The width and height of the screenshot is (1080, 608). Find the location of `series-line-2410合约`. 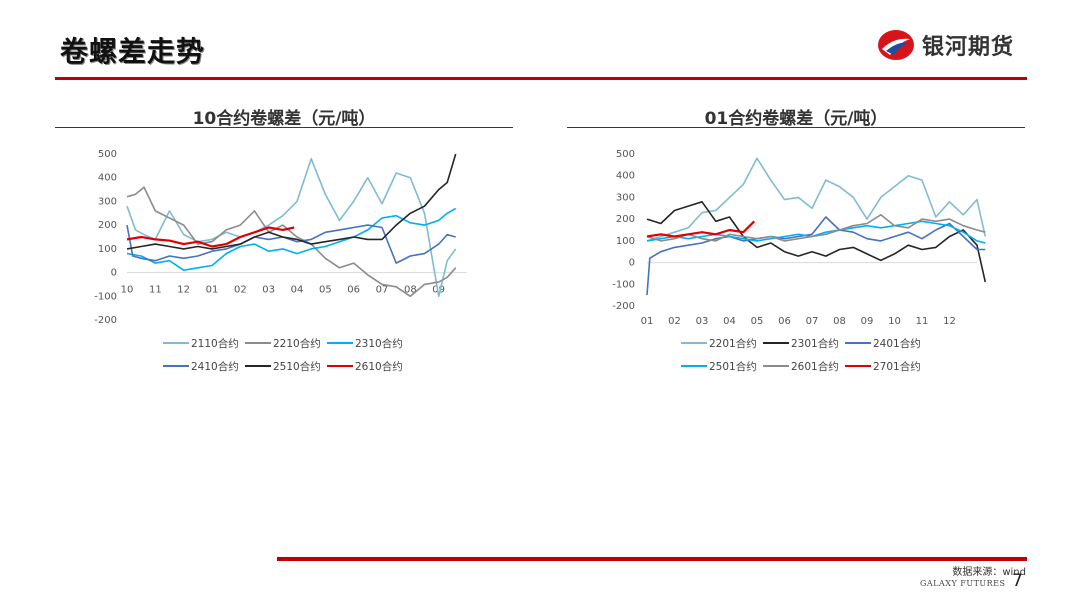

series-line-2410合约 is located at coordinates (291, 244).